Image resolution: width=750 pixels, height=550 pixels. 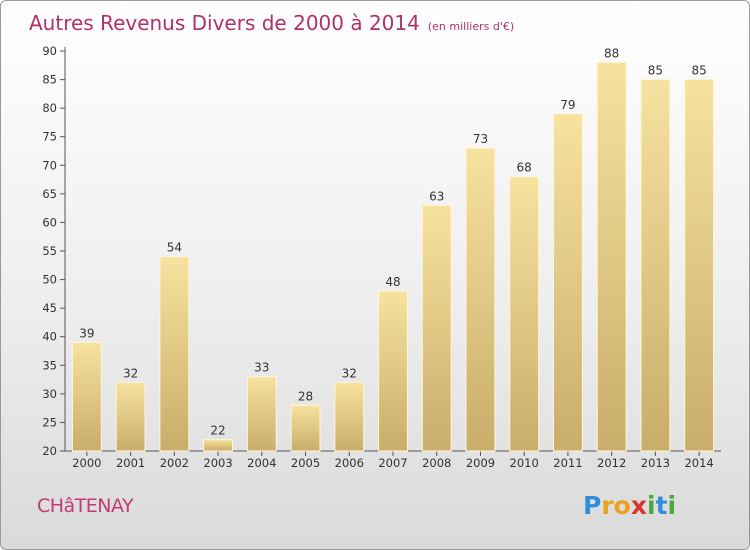 I want to click on bar-value-label: 73, so click(x=480, y=139).